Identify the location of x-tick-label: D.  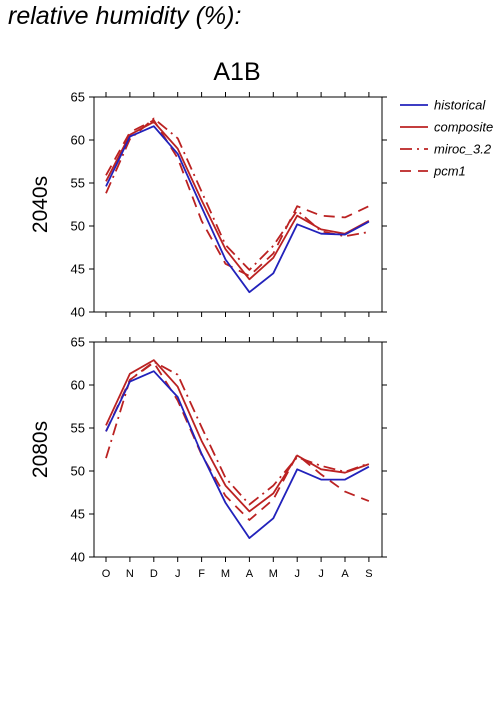
(154, 574).